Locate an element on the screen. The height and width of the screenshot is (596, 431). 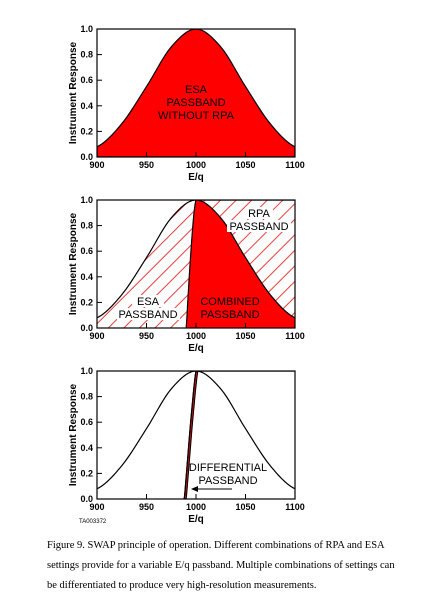
annotation-rpa: RPA is located at coordinates (259, 214).